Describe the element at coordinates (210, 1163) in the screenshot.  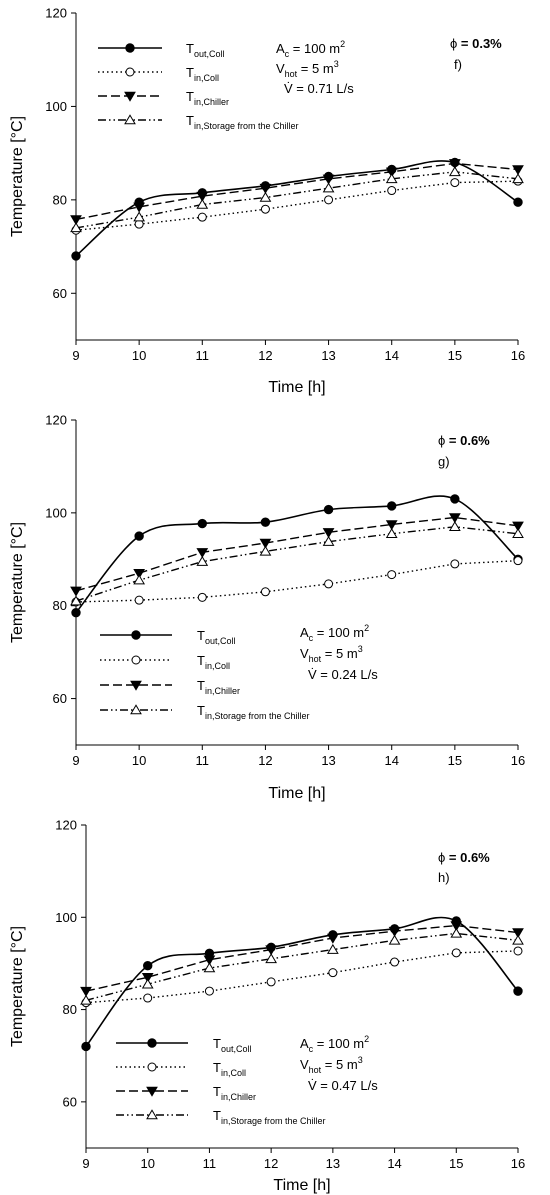
I see `x-tick-label: 11` at that location.